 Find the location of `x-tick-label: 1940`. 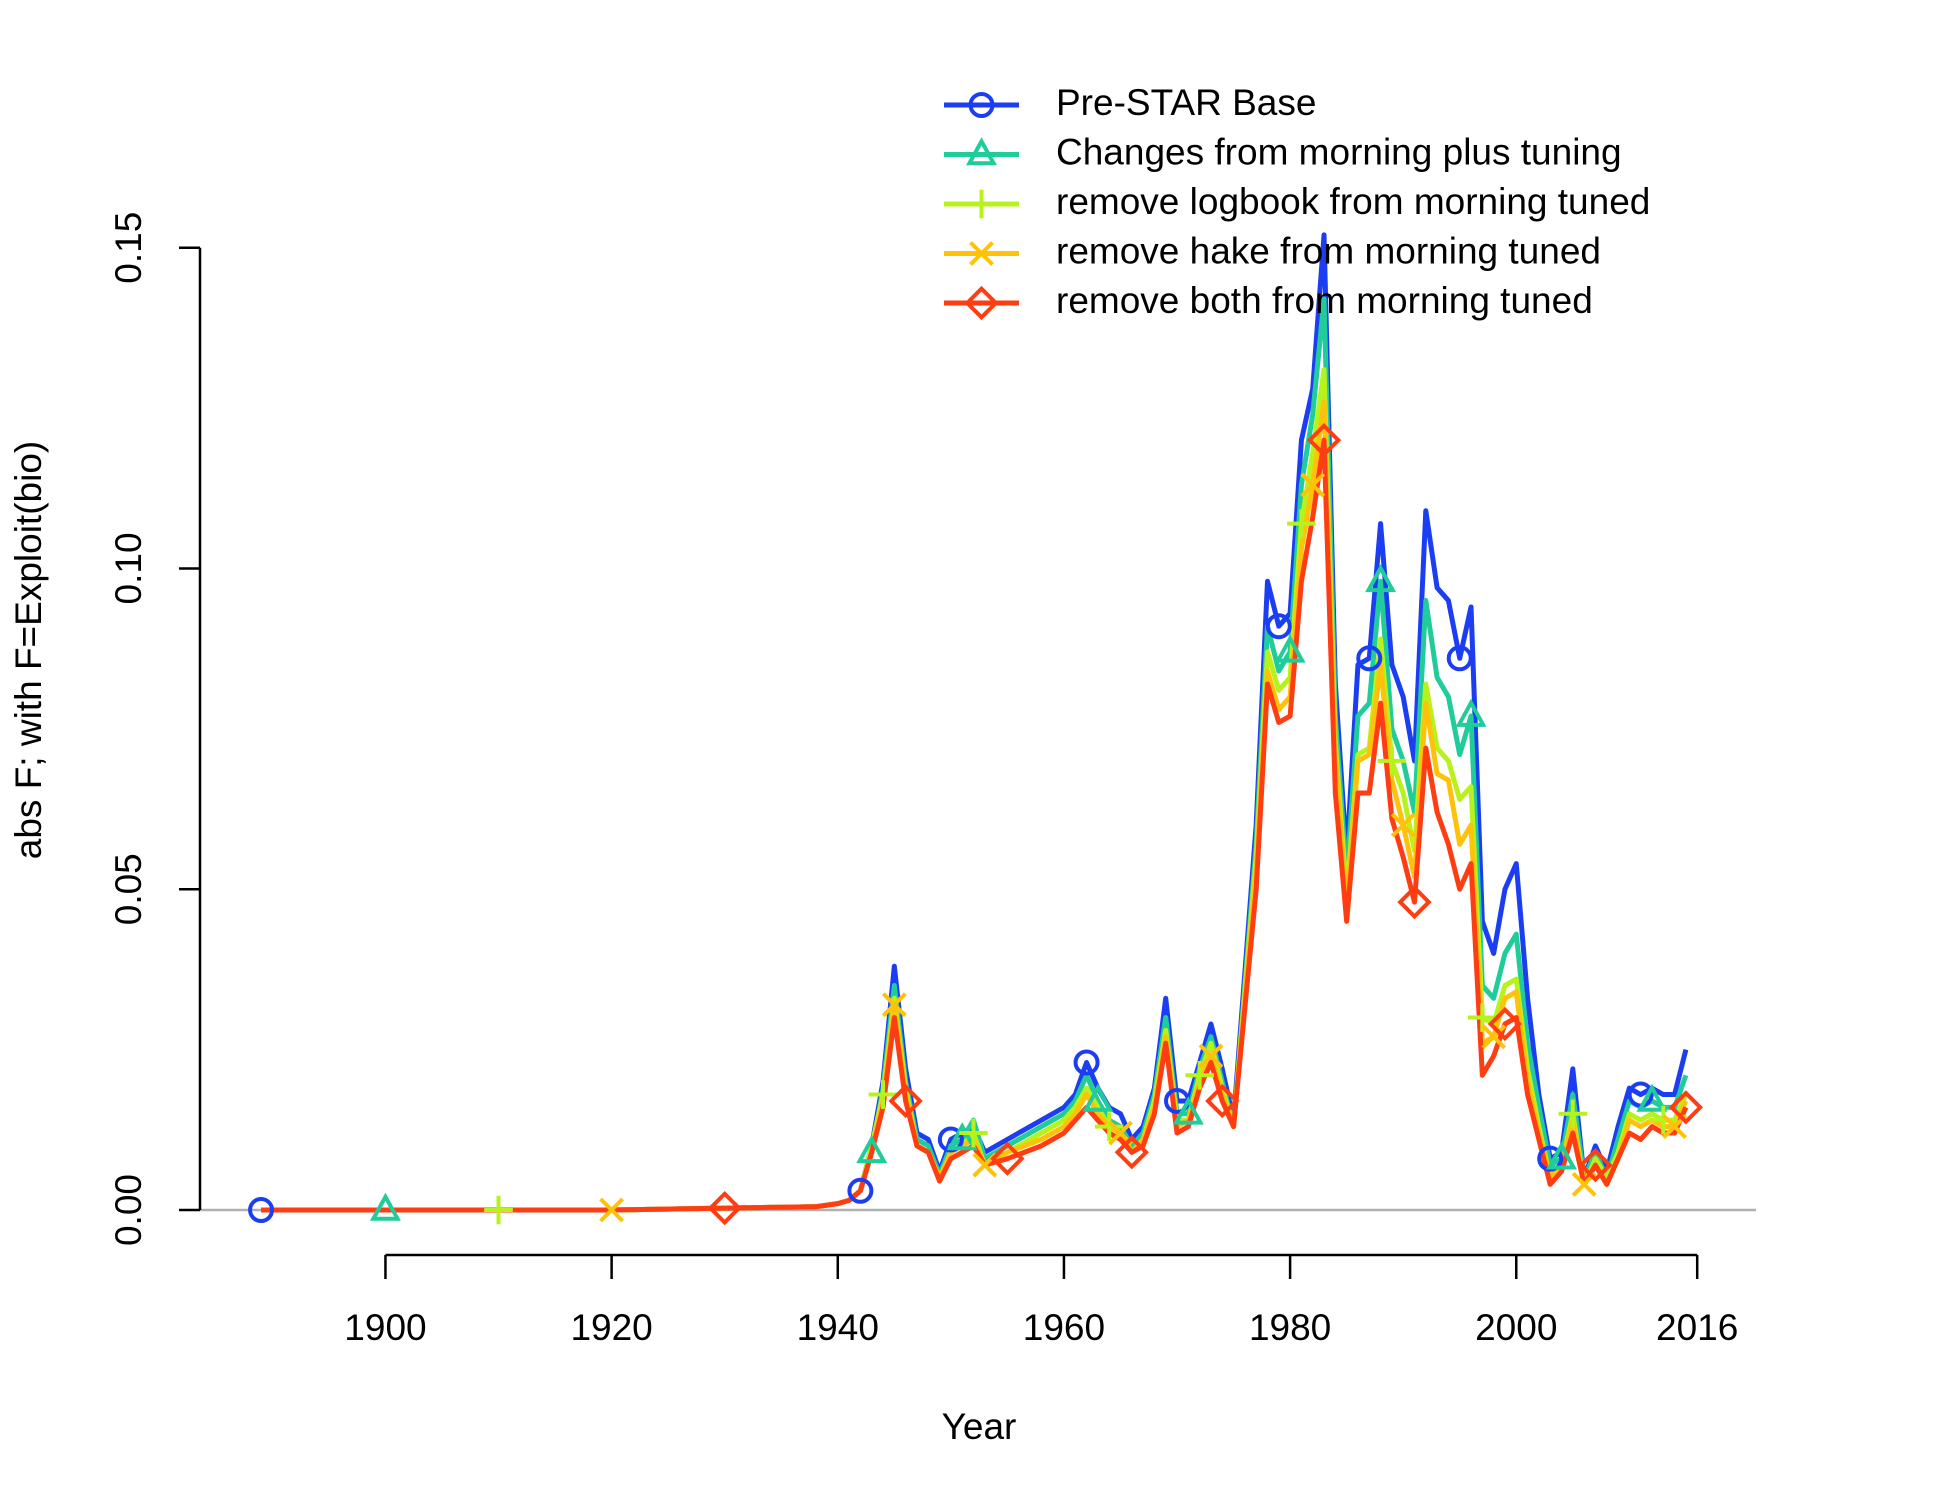

x-tick-label: 1940 is located at coordinates (838, 1327).